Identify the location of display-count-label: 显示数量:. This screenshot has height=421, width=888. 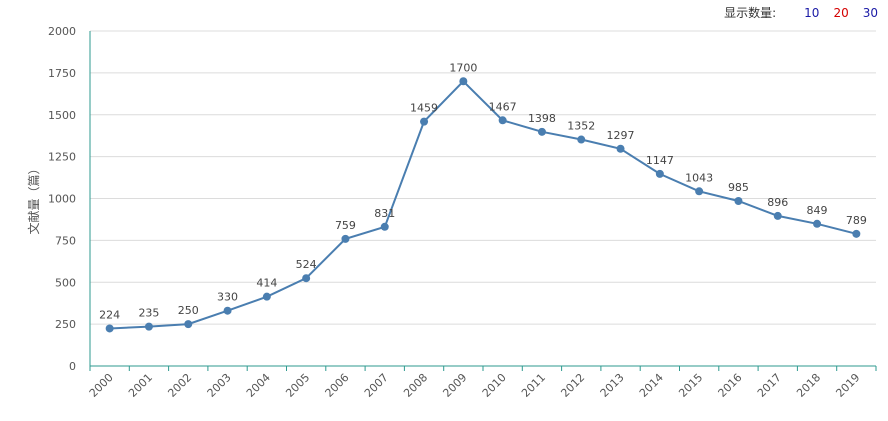
(750, 13).